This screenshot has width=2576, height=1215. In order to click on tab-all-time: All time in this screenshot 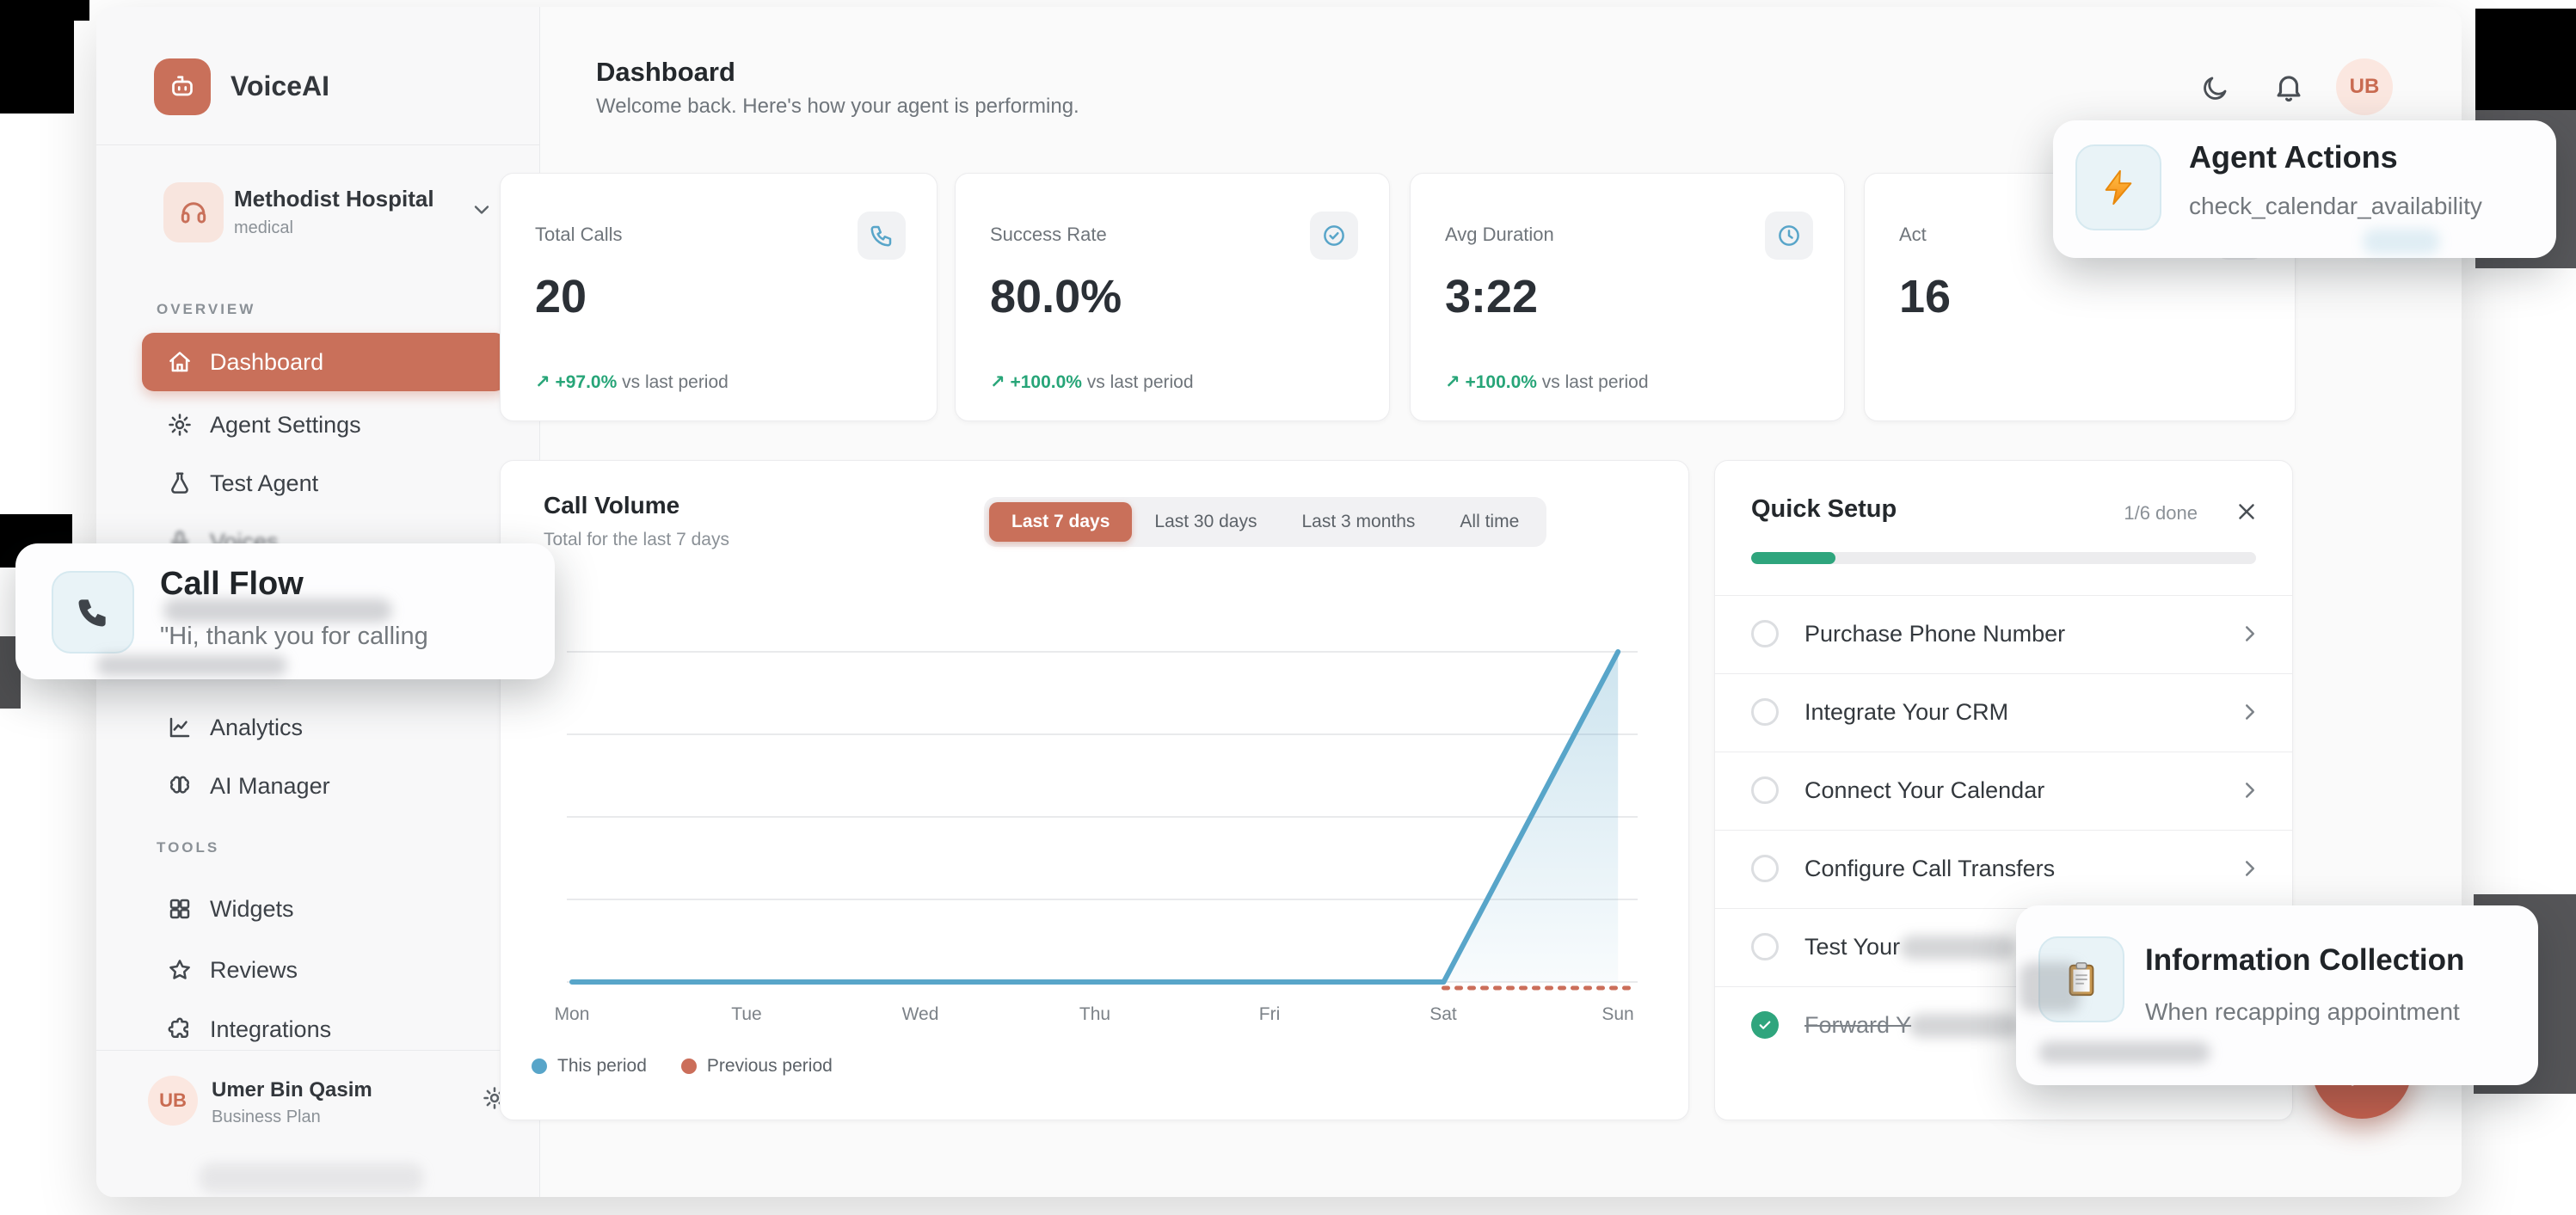, I will do `click(1490, 521)`.